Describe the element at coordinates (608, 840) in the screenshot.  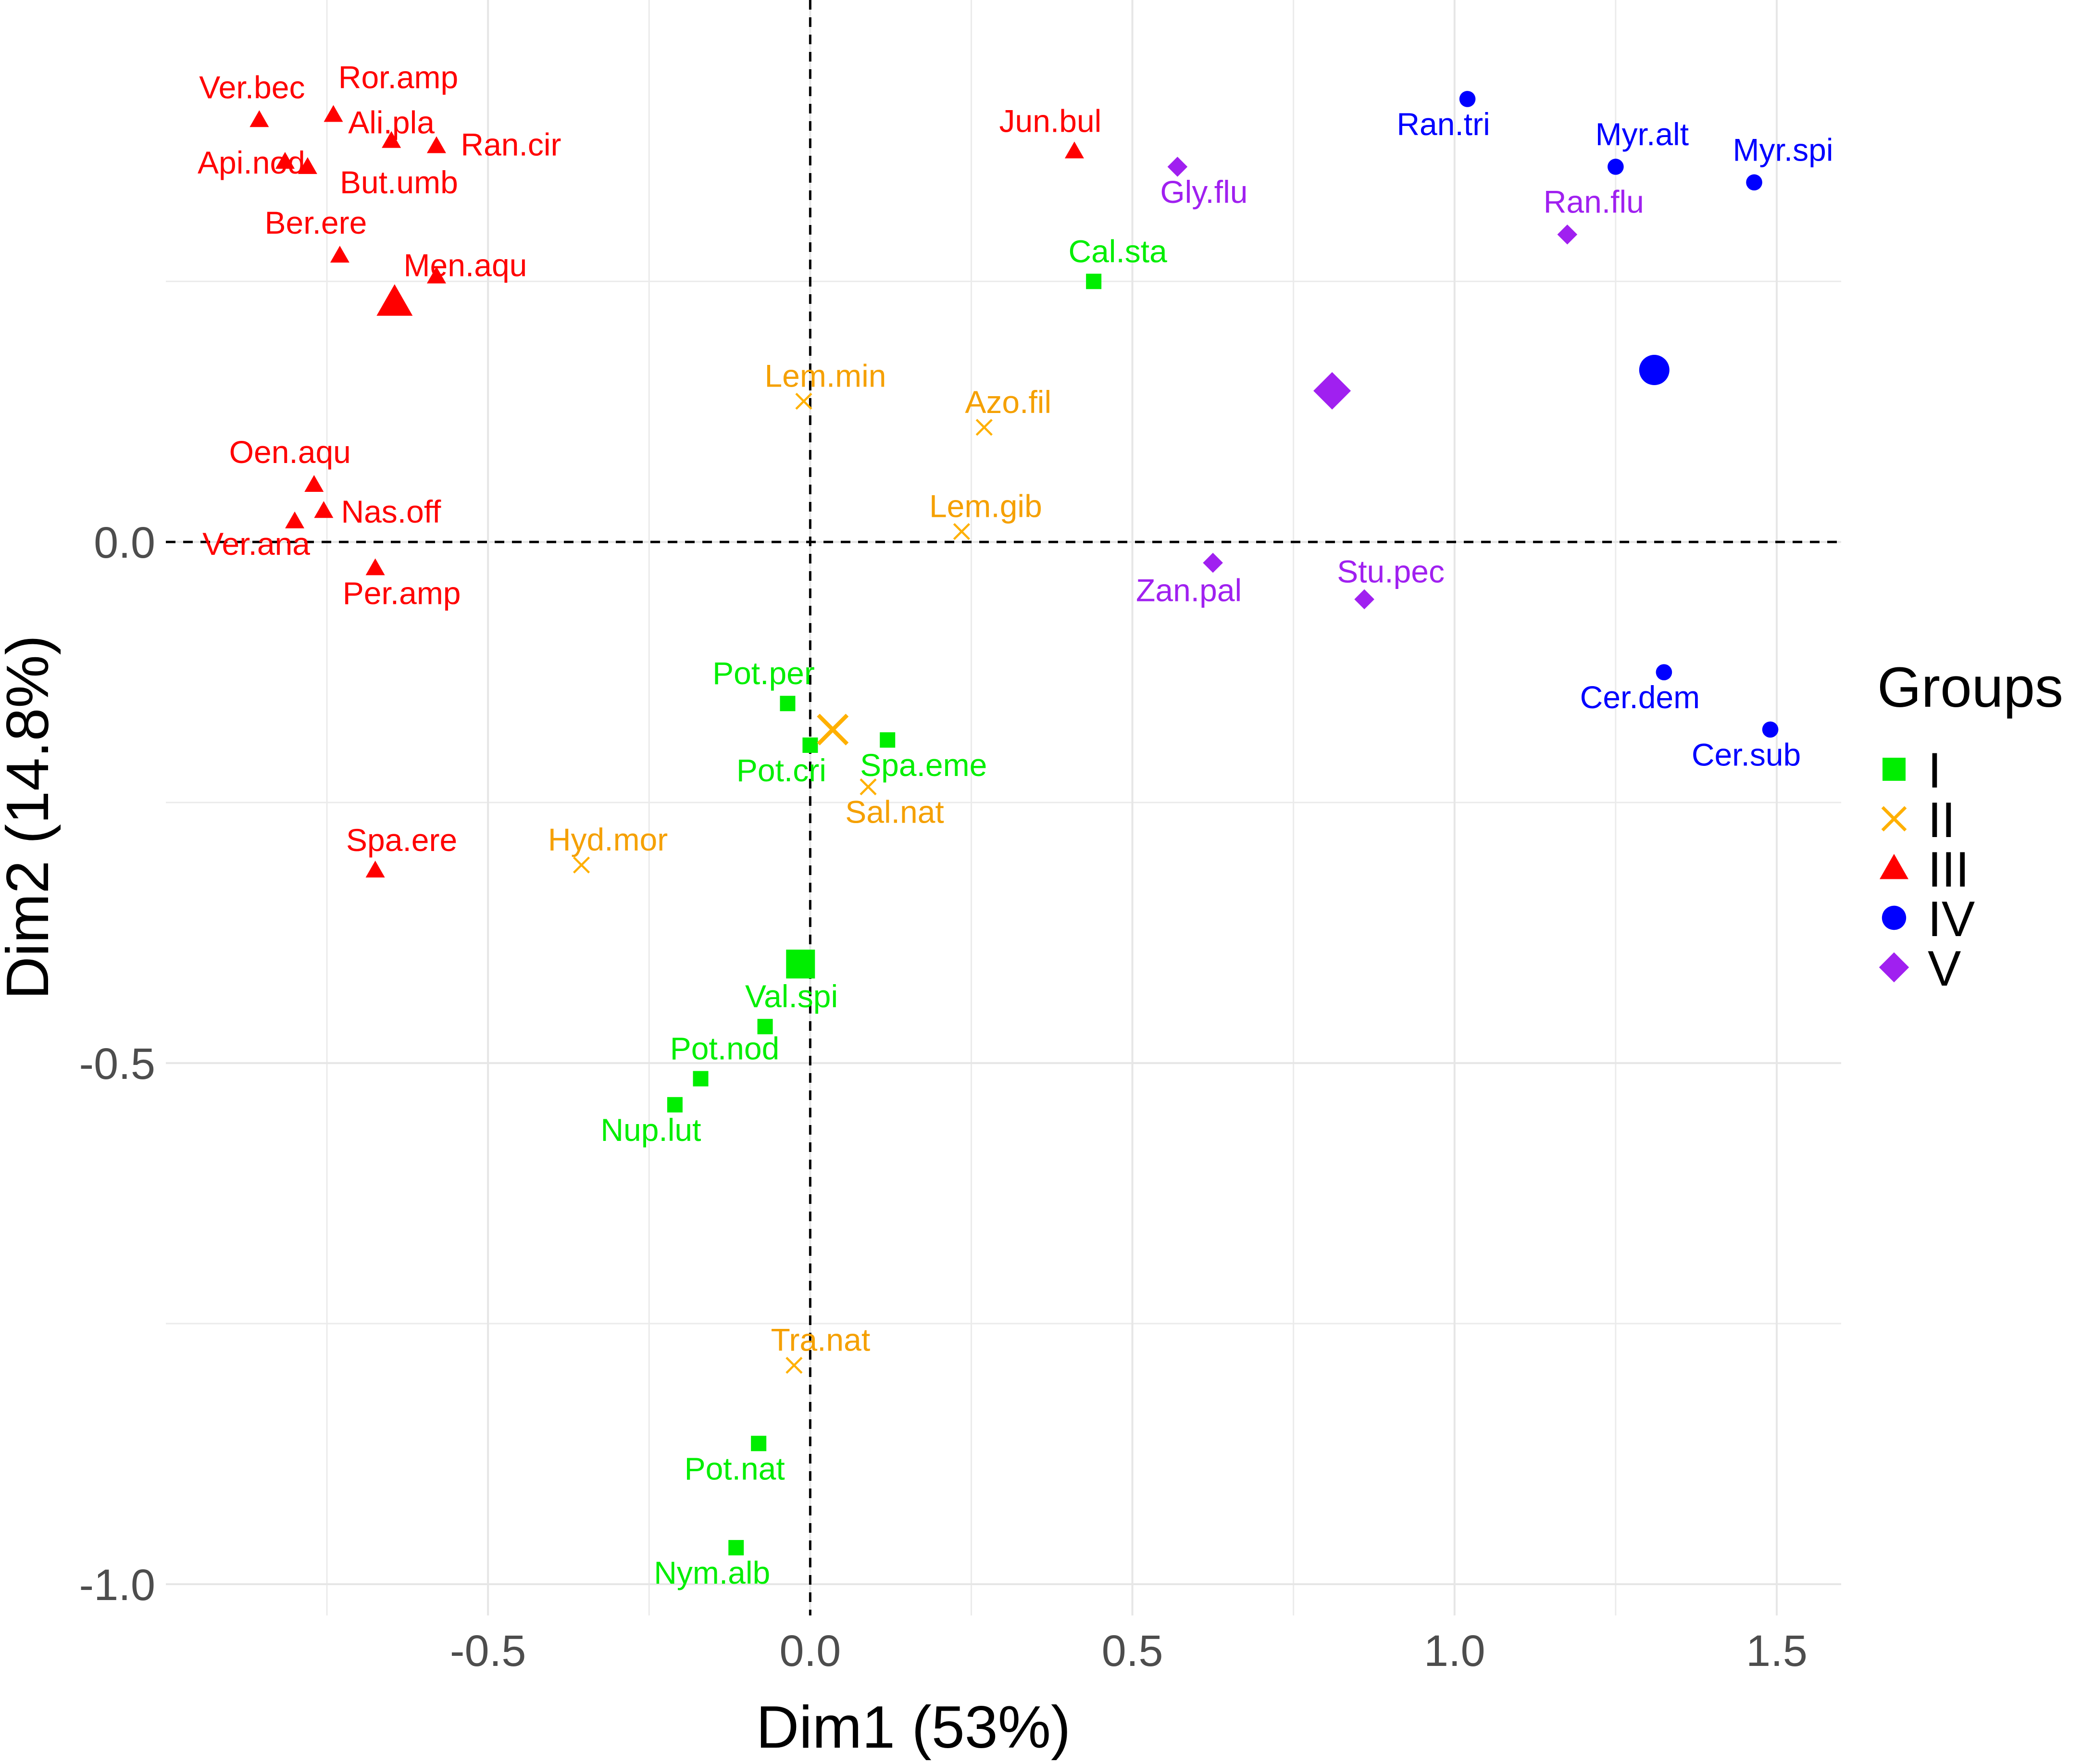
I see `point-label: Hyd.mor` at that location.